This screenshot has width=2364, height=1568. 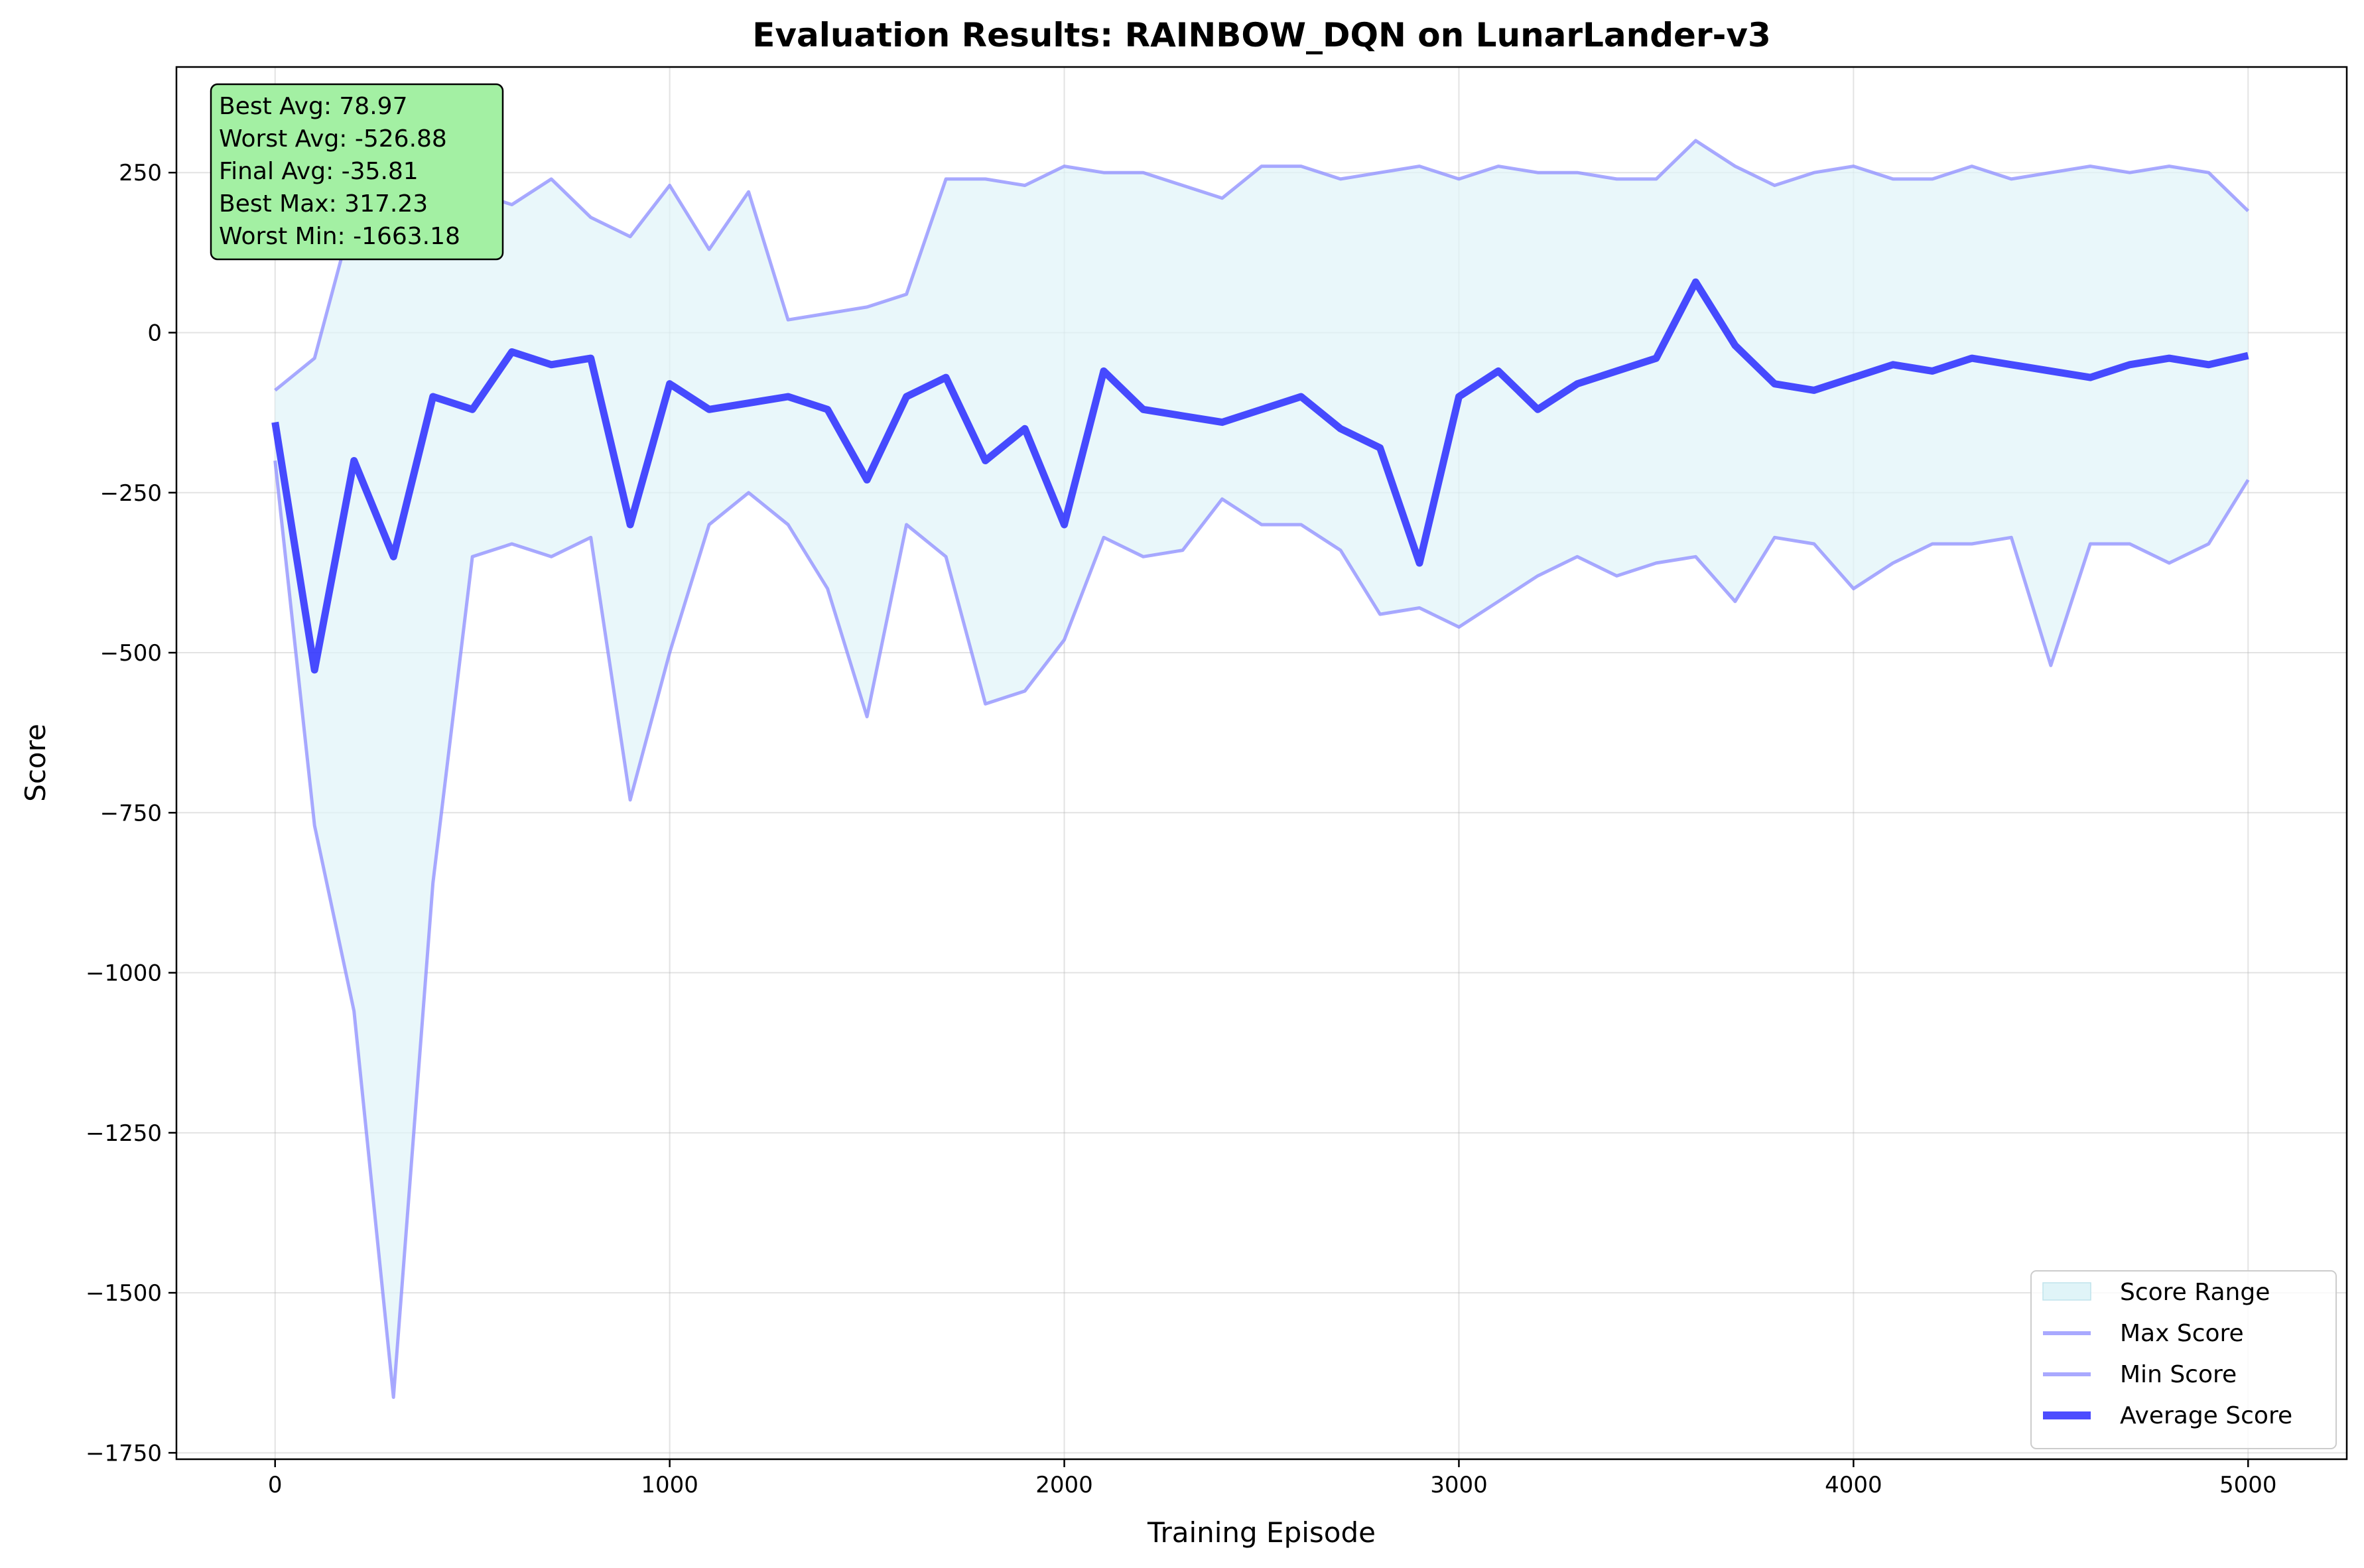 I want to click on y-tick-label: −1000, so click(x=124, y=974).